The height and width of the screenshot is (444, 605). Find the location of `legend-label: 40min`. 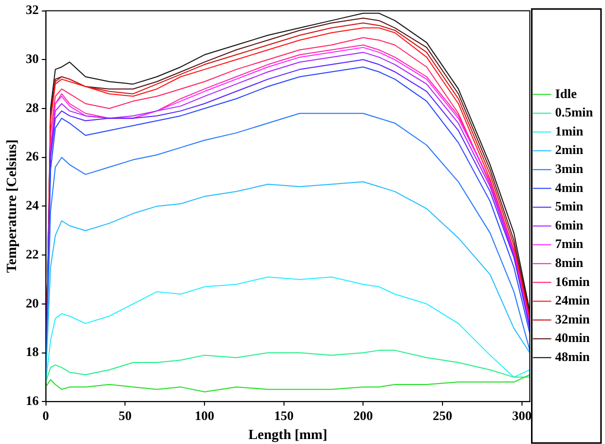

legend-label: 40min is located at coordinates (573, 338).